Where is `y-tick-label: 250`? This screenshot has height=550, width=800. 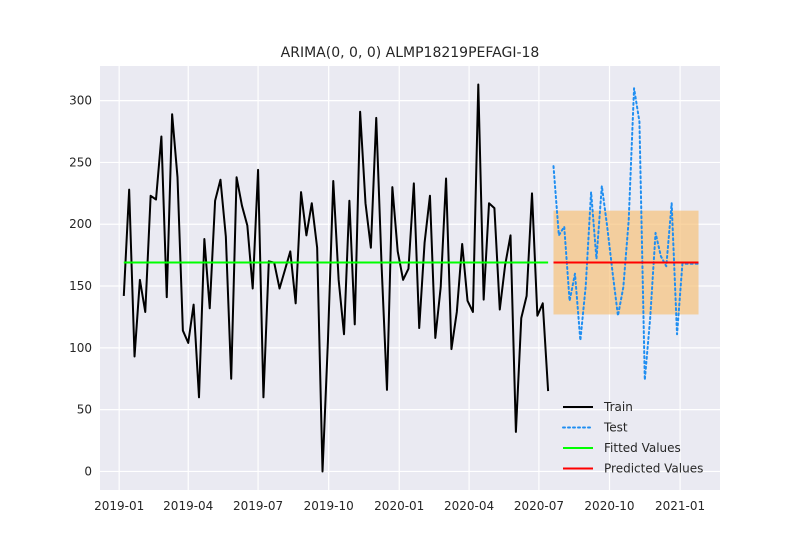
y-tick-label: 250 is located at coordinates (80, 162).